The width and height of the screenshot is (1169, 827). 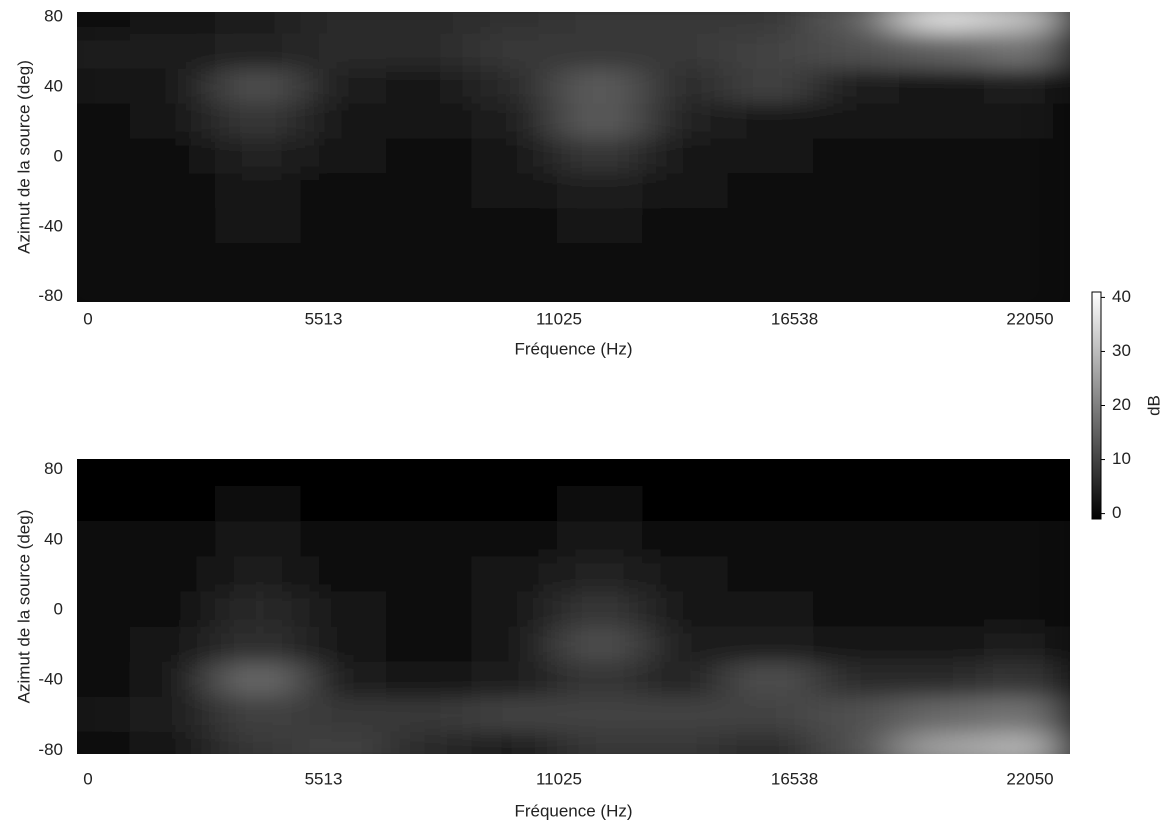 I want to click on colorbar-tick-label: 0, so click(x=1116, y=512).